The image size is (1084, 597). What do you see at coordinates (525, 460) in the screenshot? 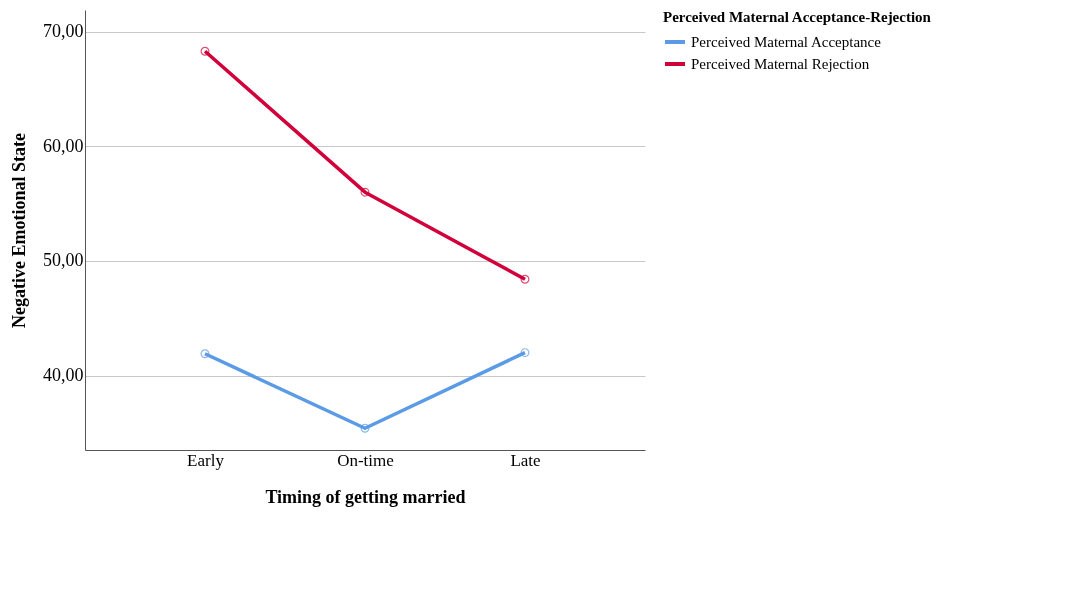
I see `x-tick-label: Late` at bounding box center [525, 460].